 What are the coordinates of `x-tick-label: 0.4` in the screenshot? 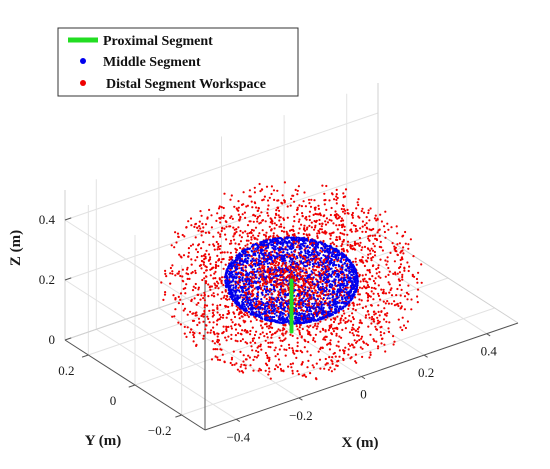 It's located at (489, 351).